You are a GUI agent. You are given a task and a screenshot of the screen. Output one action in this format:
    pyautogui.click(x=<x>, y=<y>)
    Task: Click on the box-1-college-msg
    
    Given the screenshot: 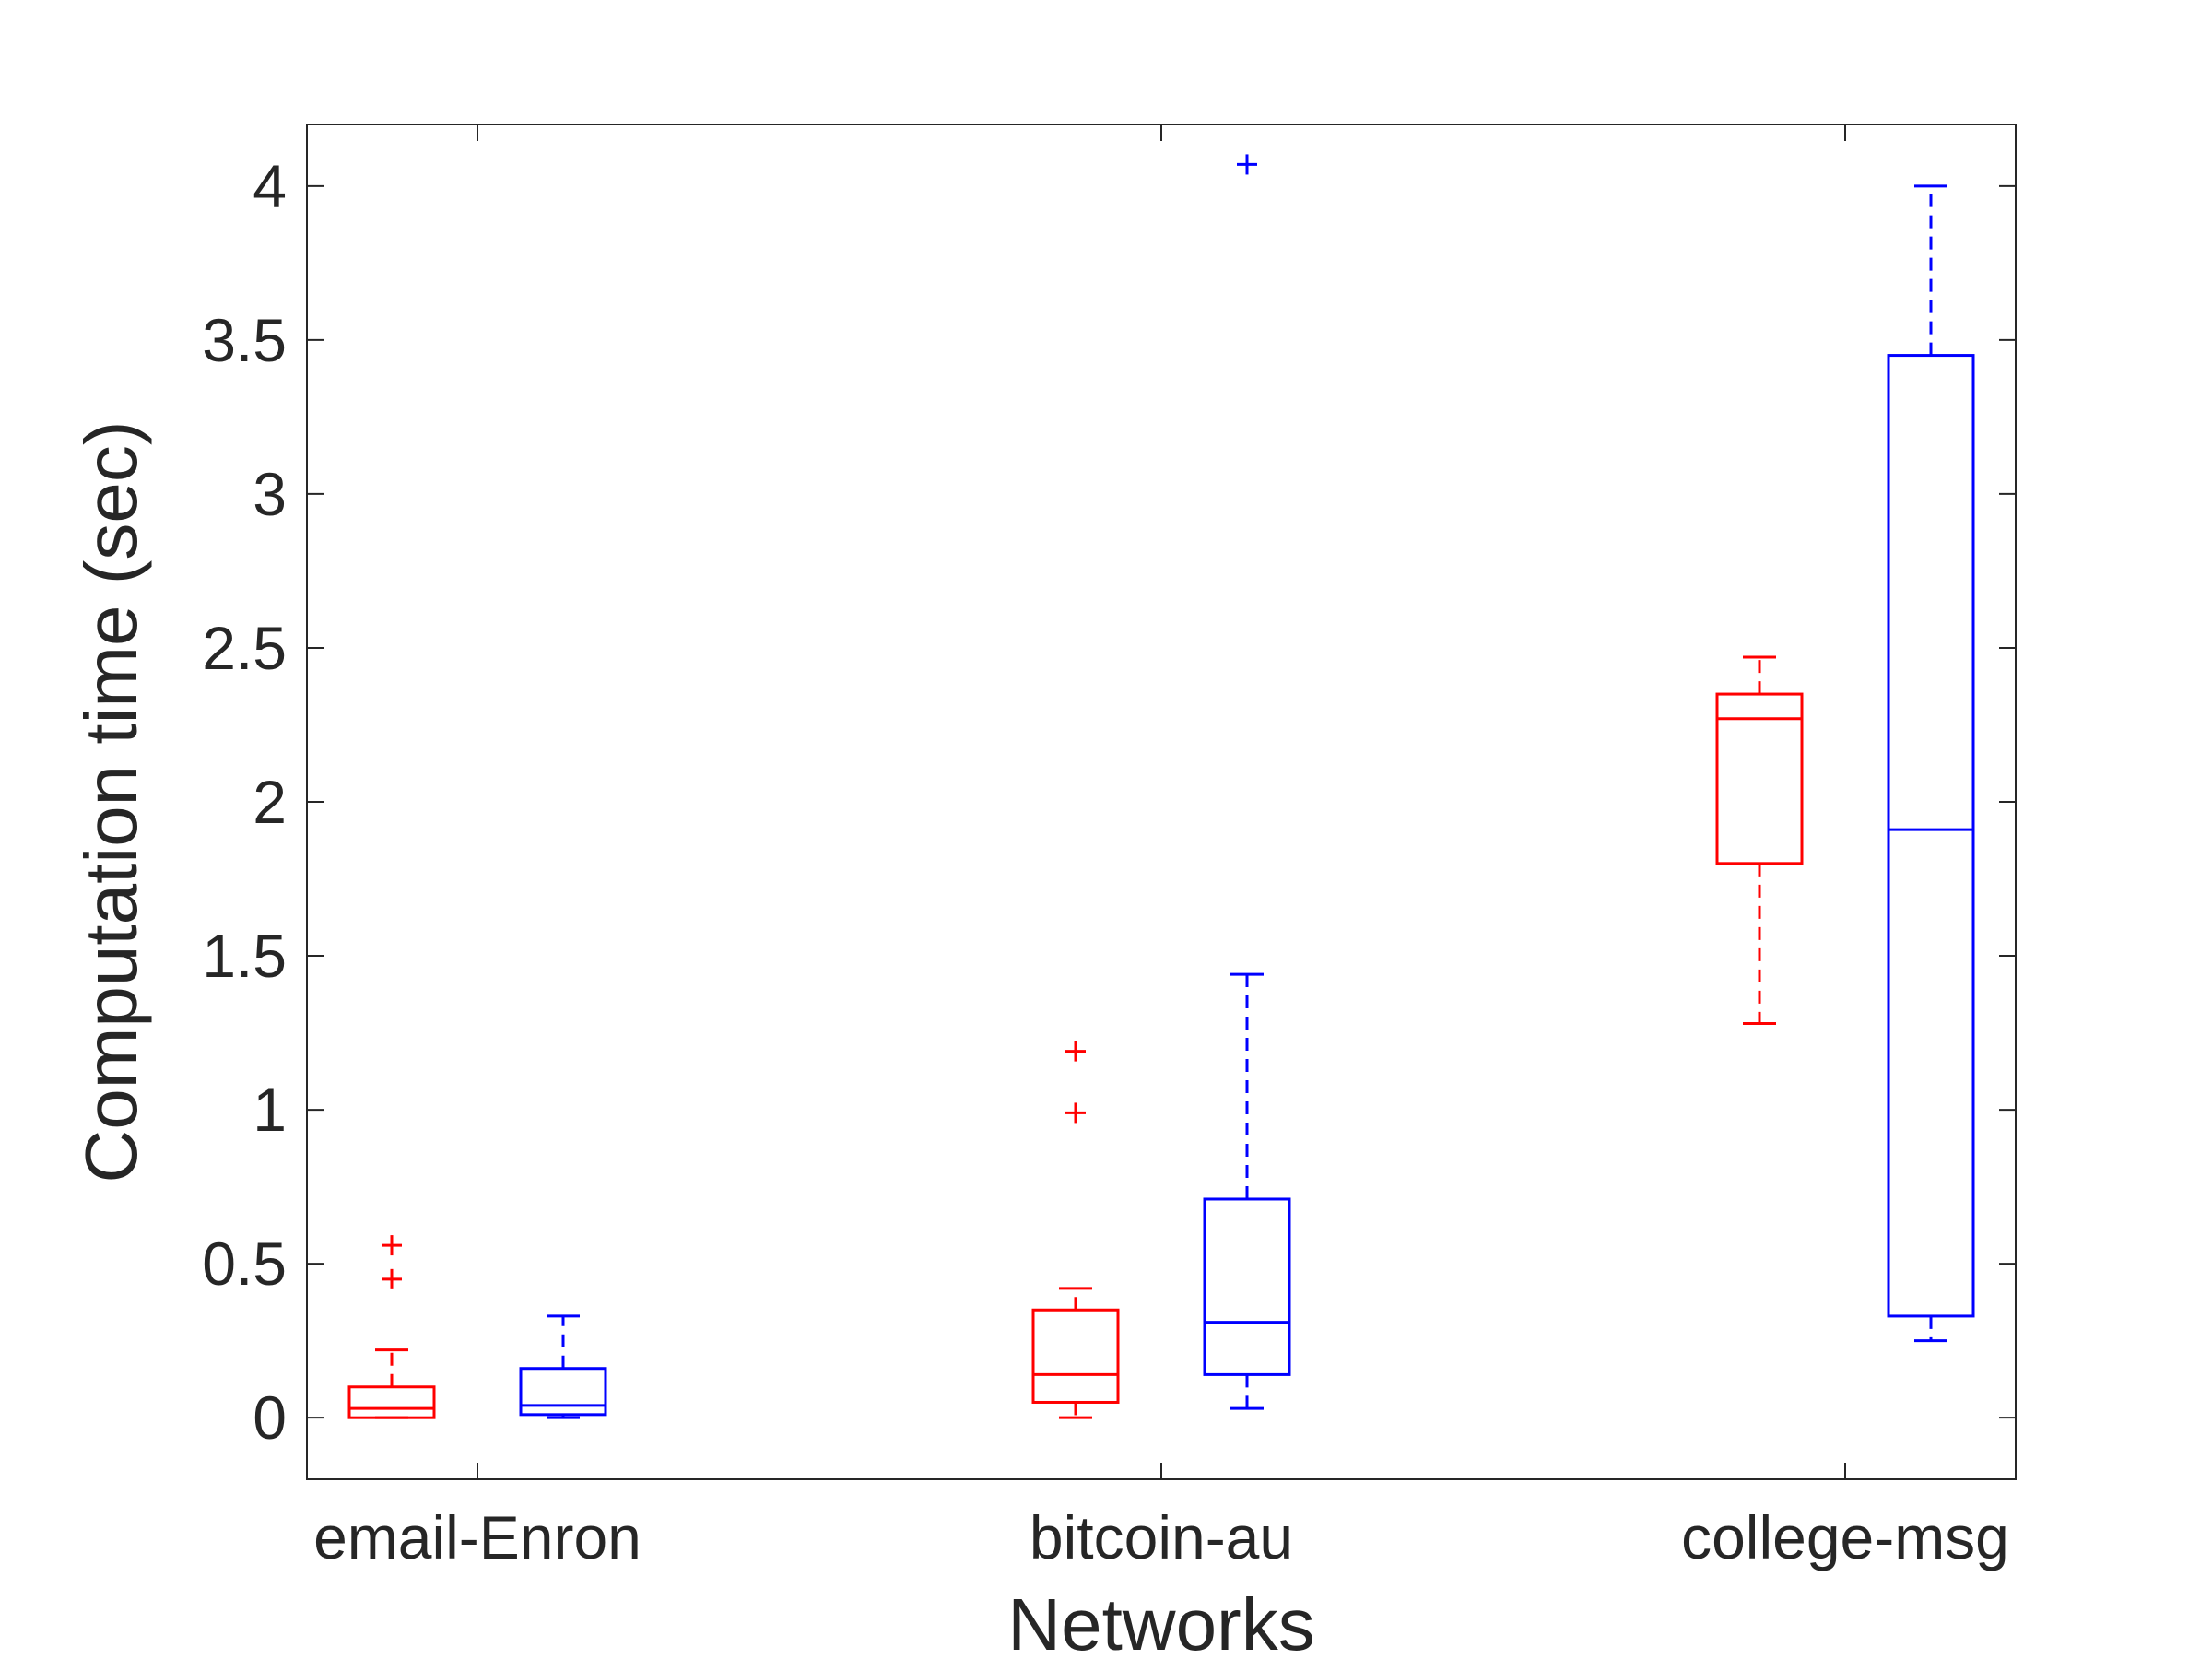 What is the action you would take?
    pyautogui.click(x=1759, y=840)
    